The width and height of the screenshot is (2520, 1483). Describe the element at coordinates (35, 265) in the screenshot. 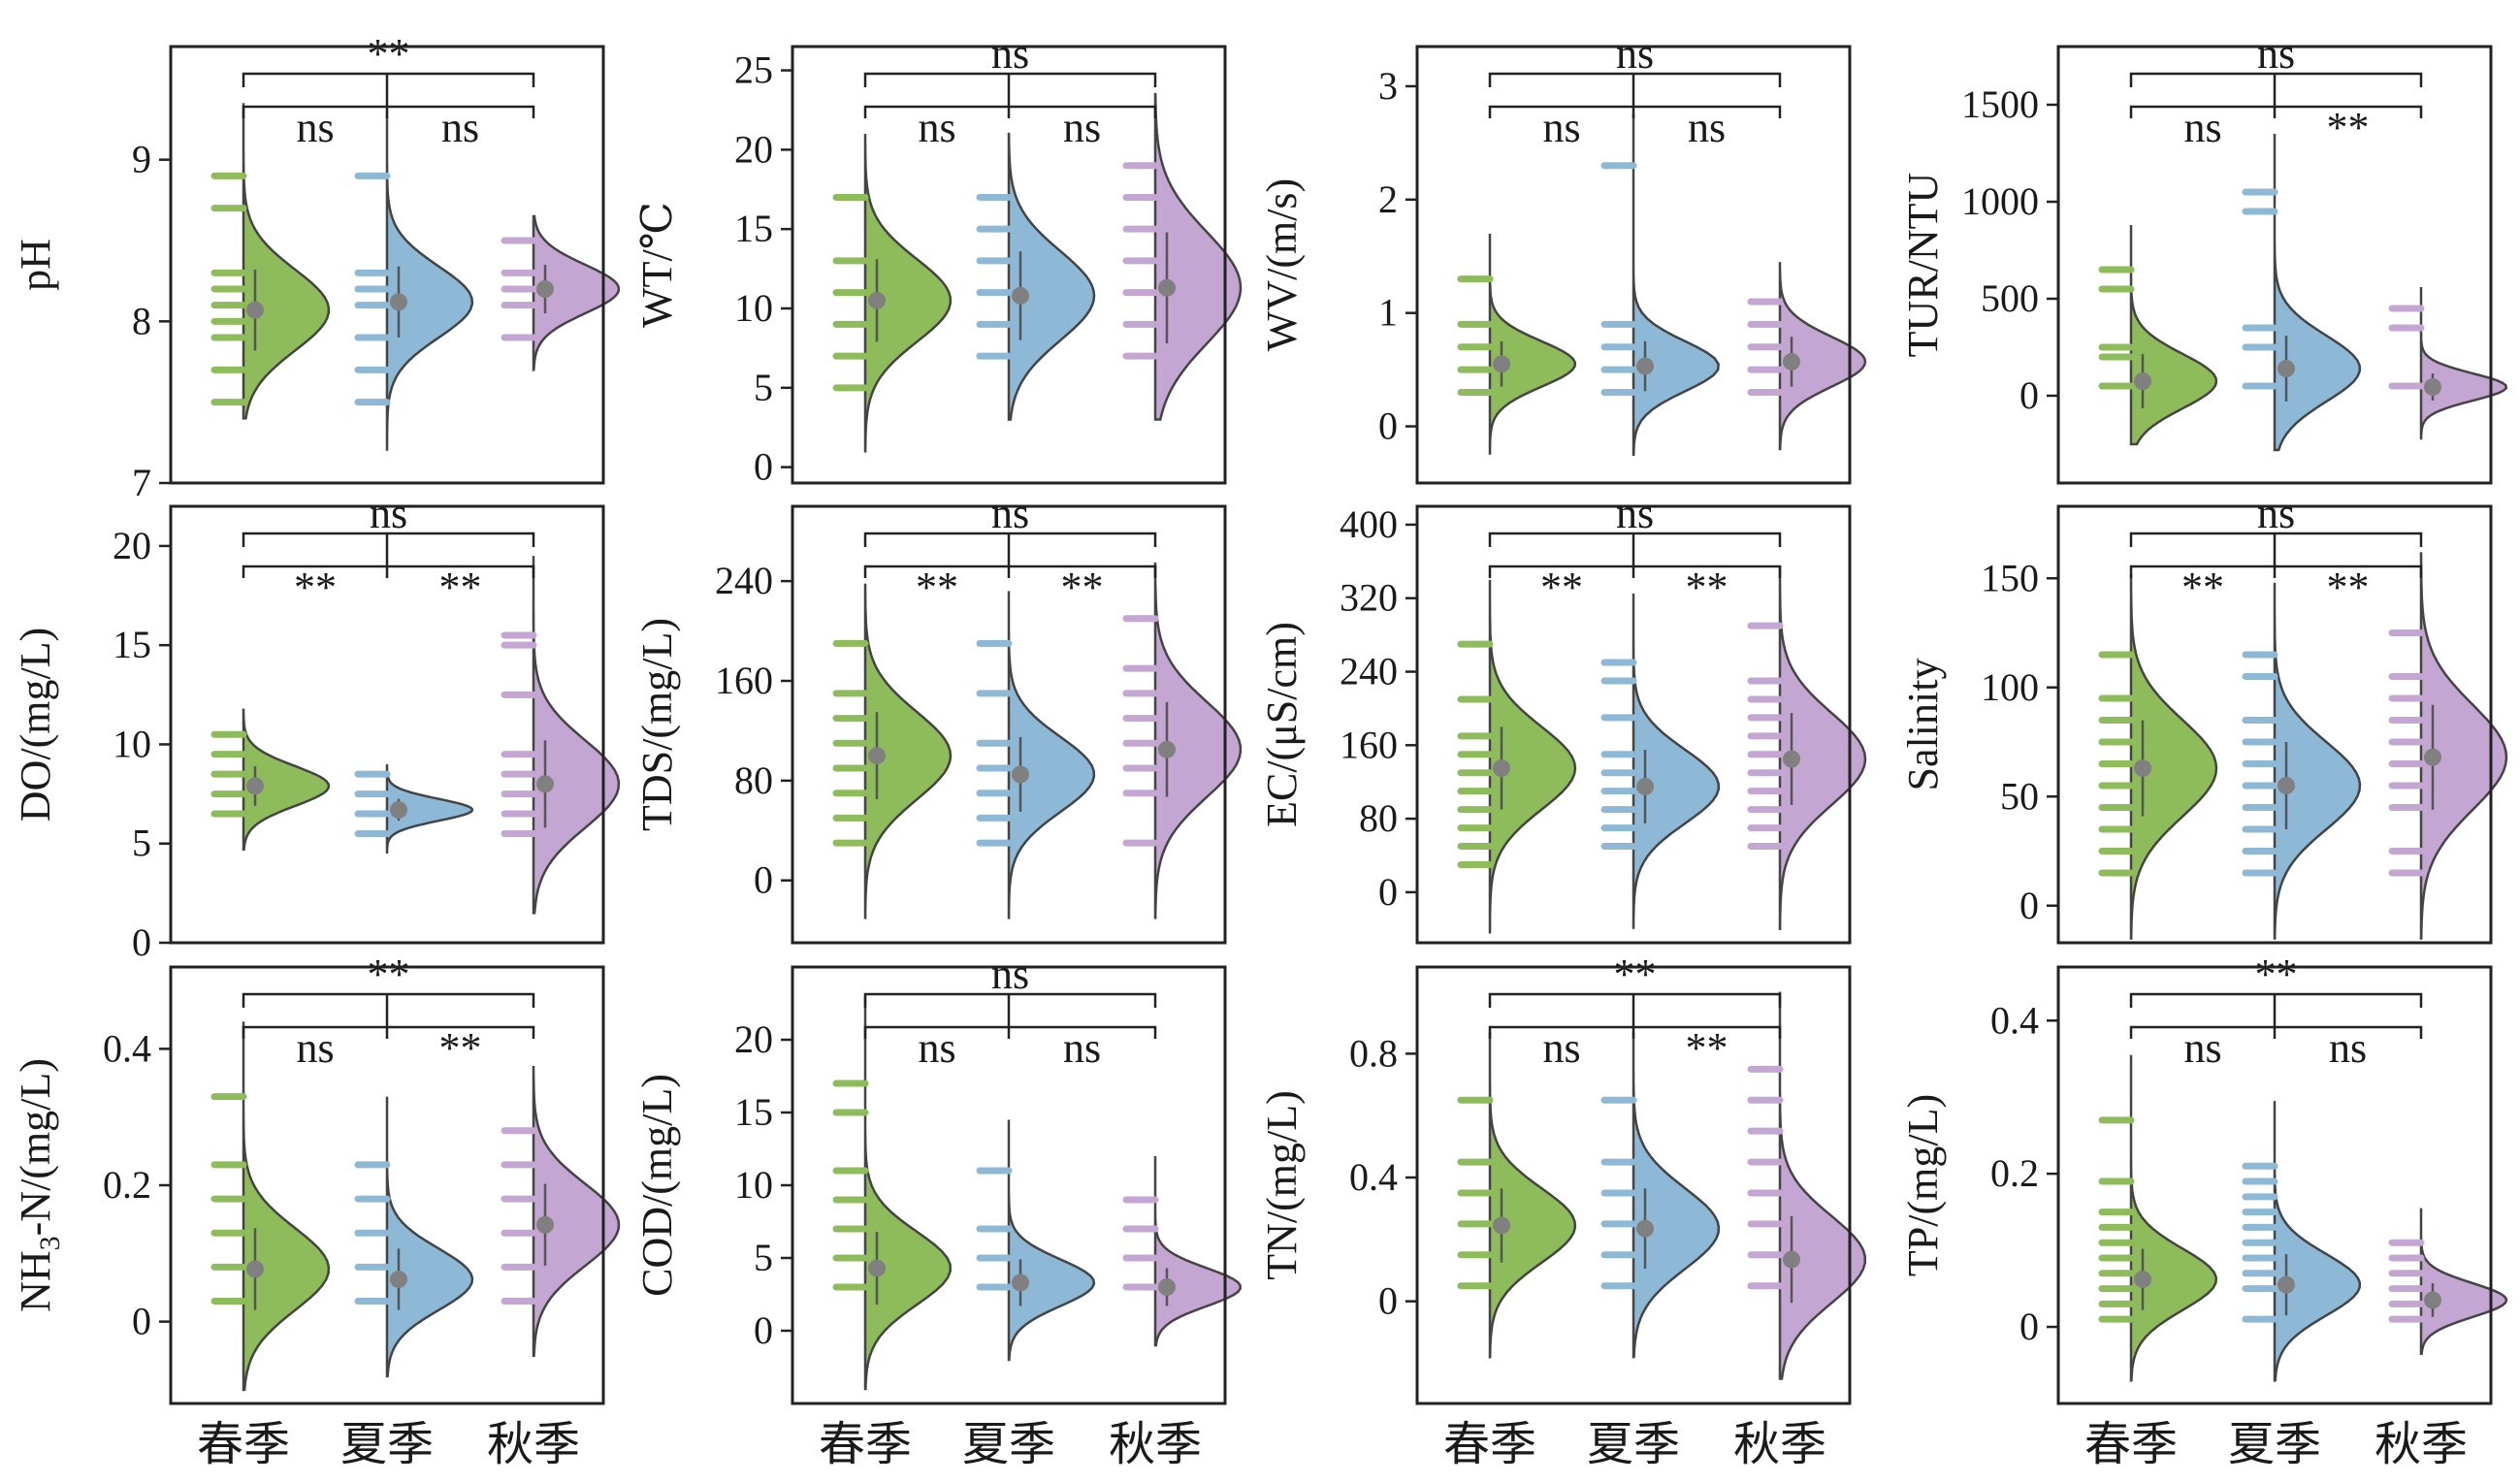

I see `y-axis-label: pH` at that location.